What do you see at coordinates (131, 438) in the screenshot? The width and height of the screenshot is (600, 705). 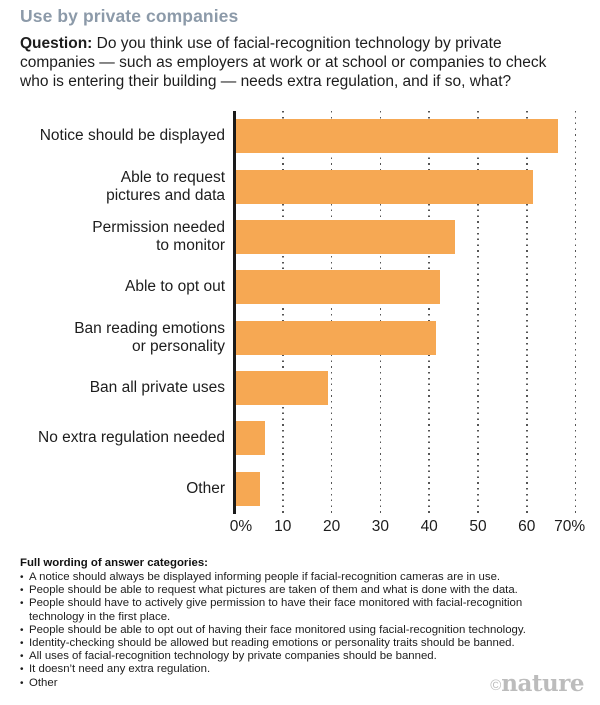 I see `category-label: No extra regulation needed` at bounding box center [131, 438].